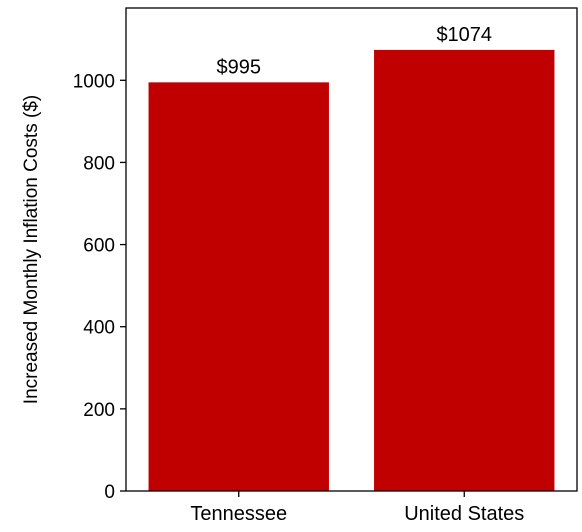 The height and width of the screenshot is (532, 582). Describe the element at coordinates (99, 287) in the screenshot. I see `y-ticks-layer: 0 200 400 600 800 1000` at that location.